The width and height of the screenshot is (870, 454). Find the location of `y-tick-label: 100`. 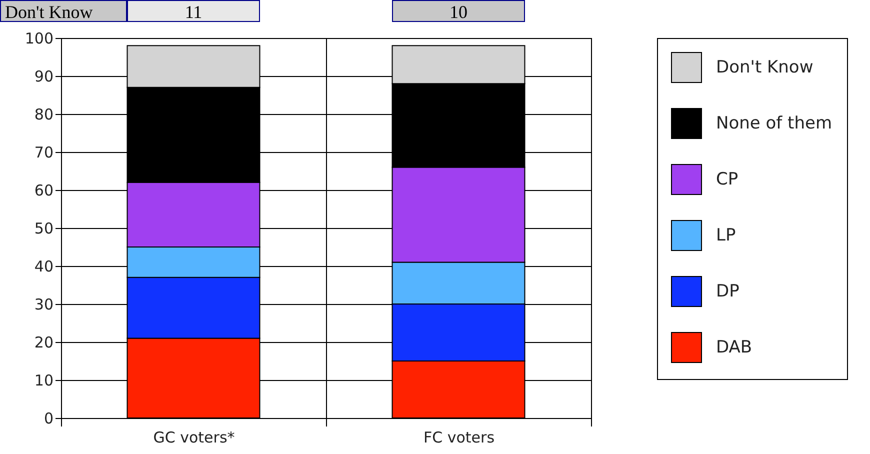

y-tick-label: 100 is located at coordinates (39, 39).